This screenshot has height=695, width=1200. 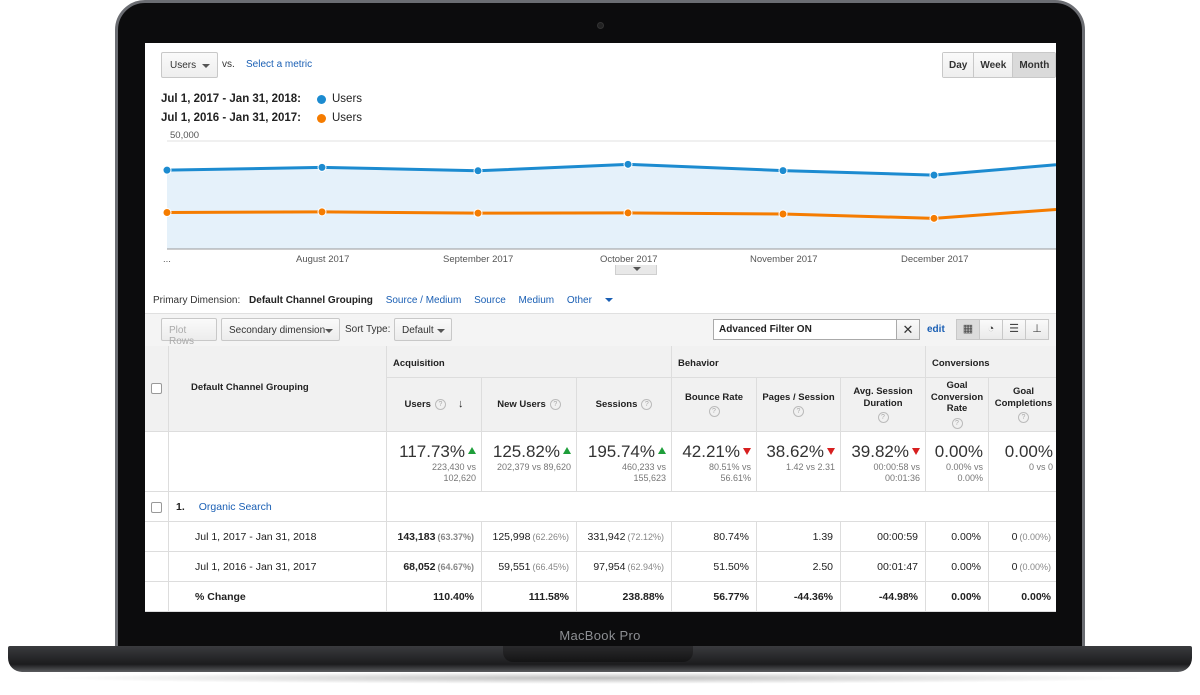 I want to click on summary-comparison: 0.00%, so click(x=970, y=478).